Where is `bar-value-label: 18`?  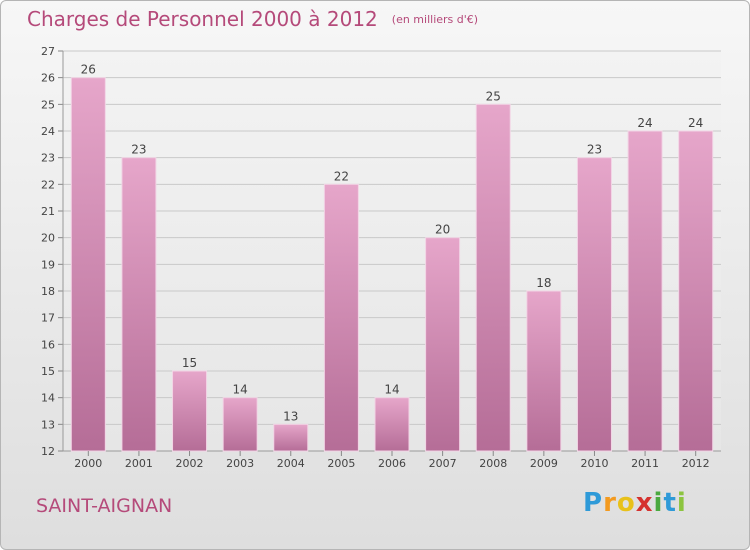 bar-value-label: 18 is located at coordinates (543, 283).